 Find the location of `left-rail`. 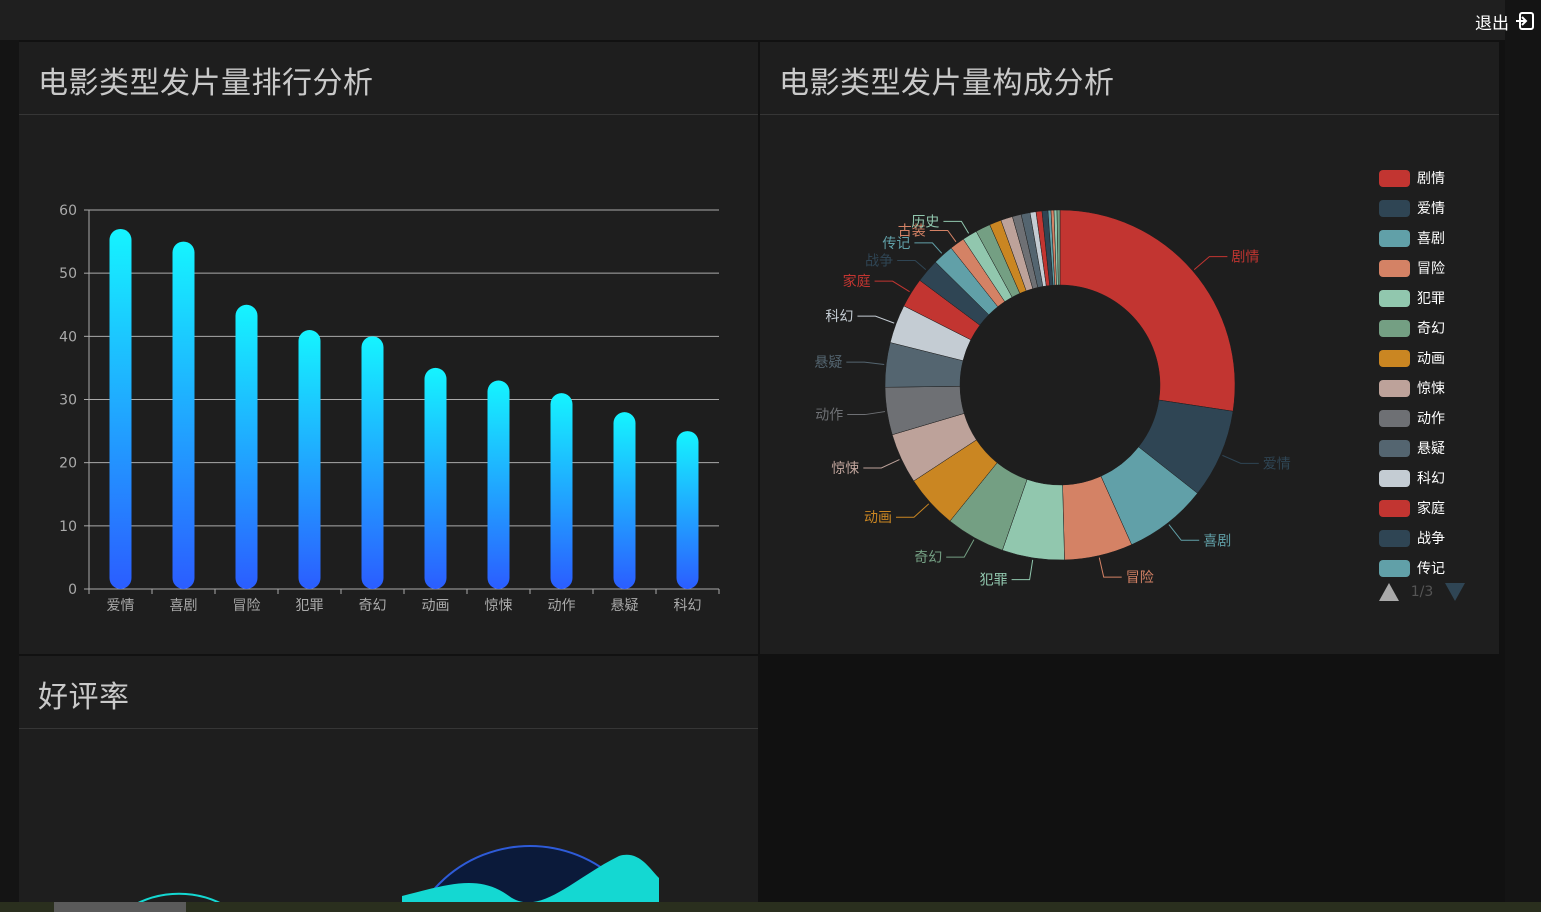

left-rail is located at coordinates (9, 476).